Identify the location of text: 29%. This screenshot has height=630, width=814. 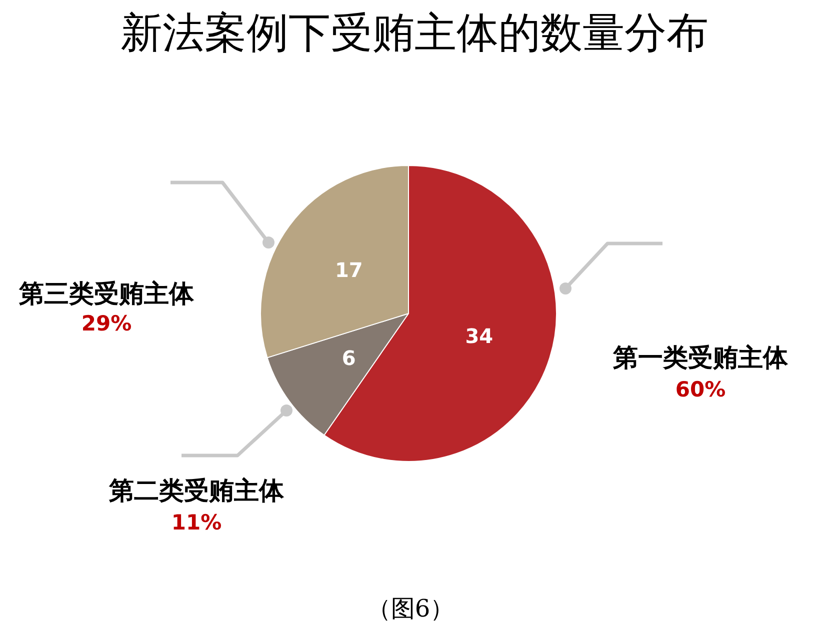
(106, 324).